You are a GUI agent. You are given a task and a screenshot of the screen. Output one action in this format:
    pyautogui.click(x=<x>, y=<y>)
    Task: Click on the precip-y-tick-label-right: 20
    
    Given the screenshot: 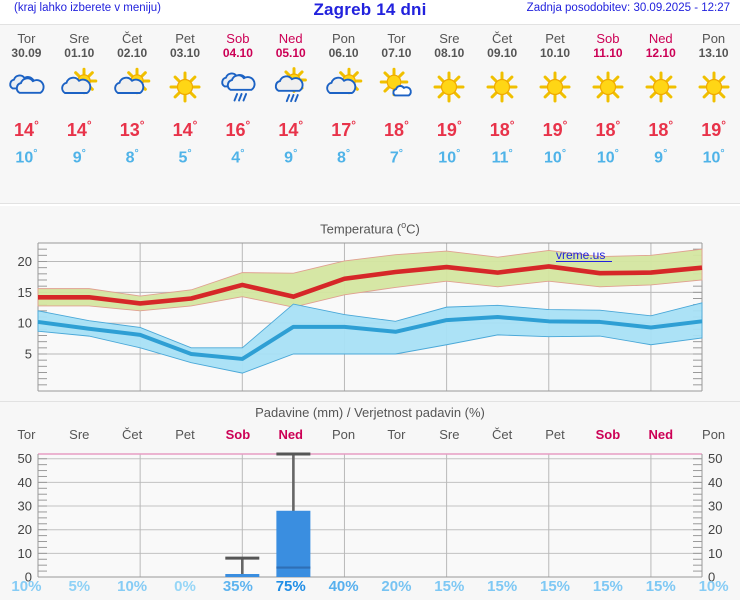 What is the action you would take?
    pyautogui.click(x=715, y=529)
    